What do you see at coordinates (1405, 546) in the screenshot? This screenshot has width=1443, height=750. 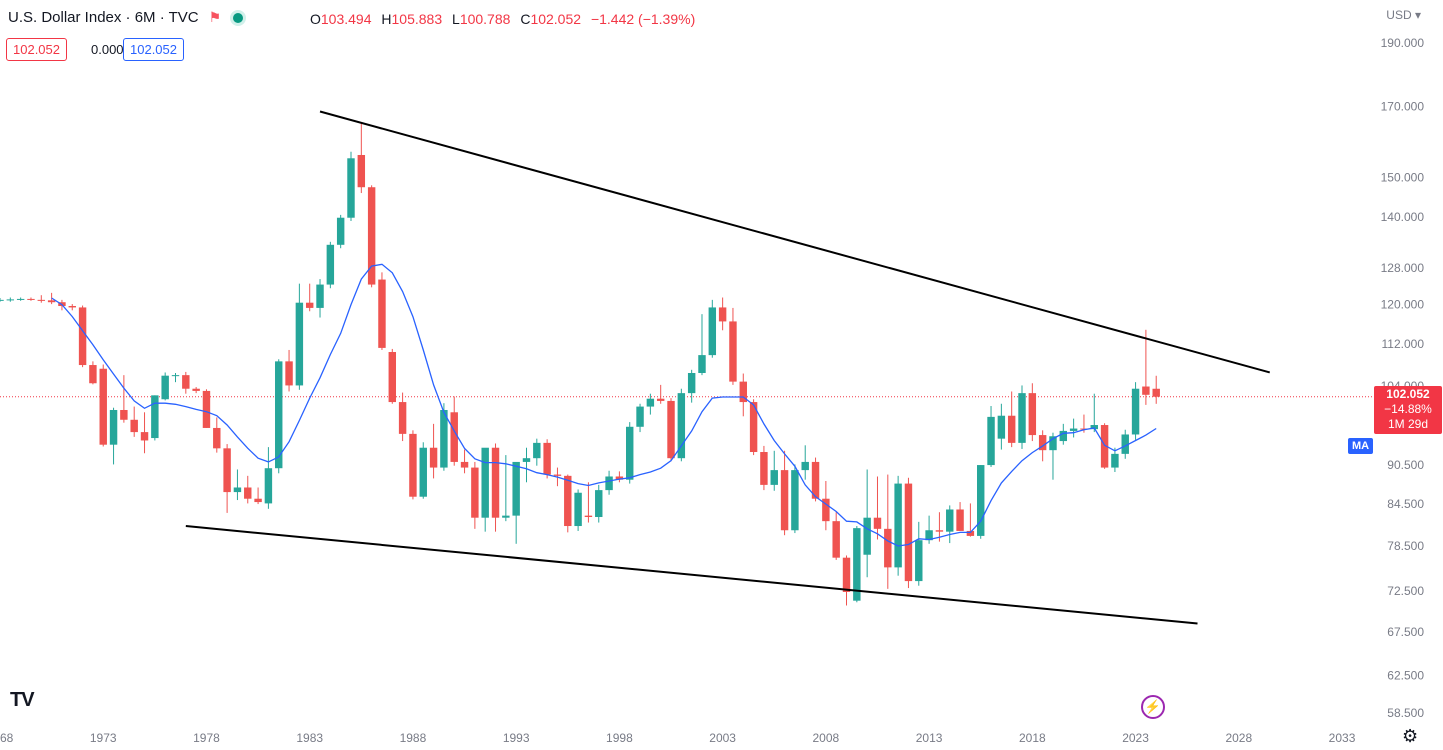 I see `price-axis-tick: 78.500` at bounding box center [1405, 546].